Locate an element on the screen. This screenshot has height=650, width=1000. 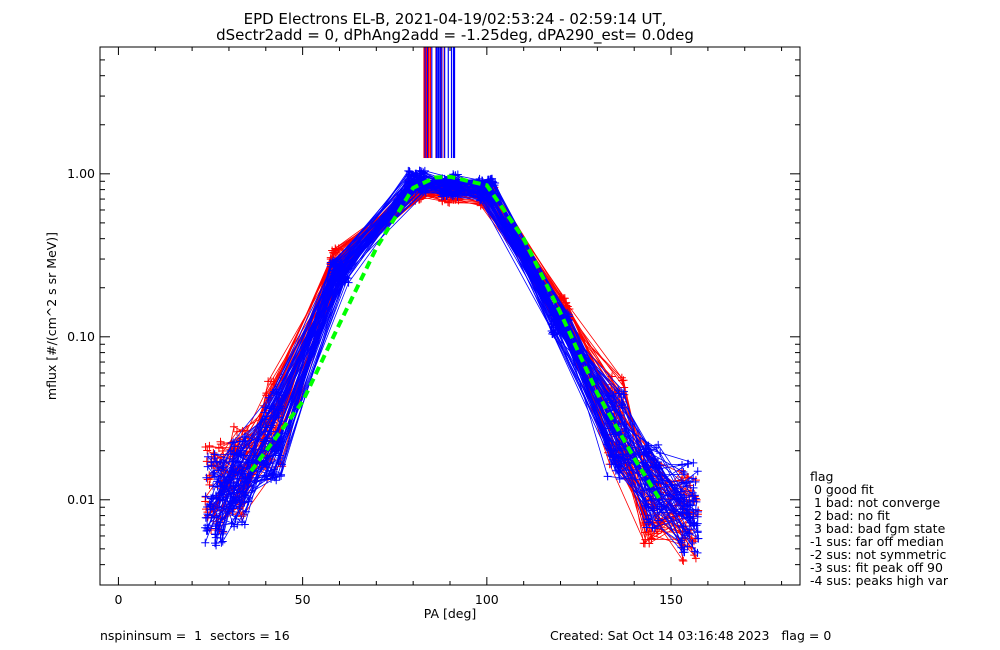
y-tick-label: 1.00 is located at coordinates (81, 173).